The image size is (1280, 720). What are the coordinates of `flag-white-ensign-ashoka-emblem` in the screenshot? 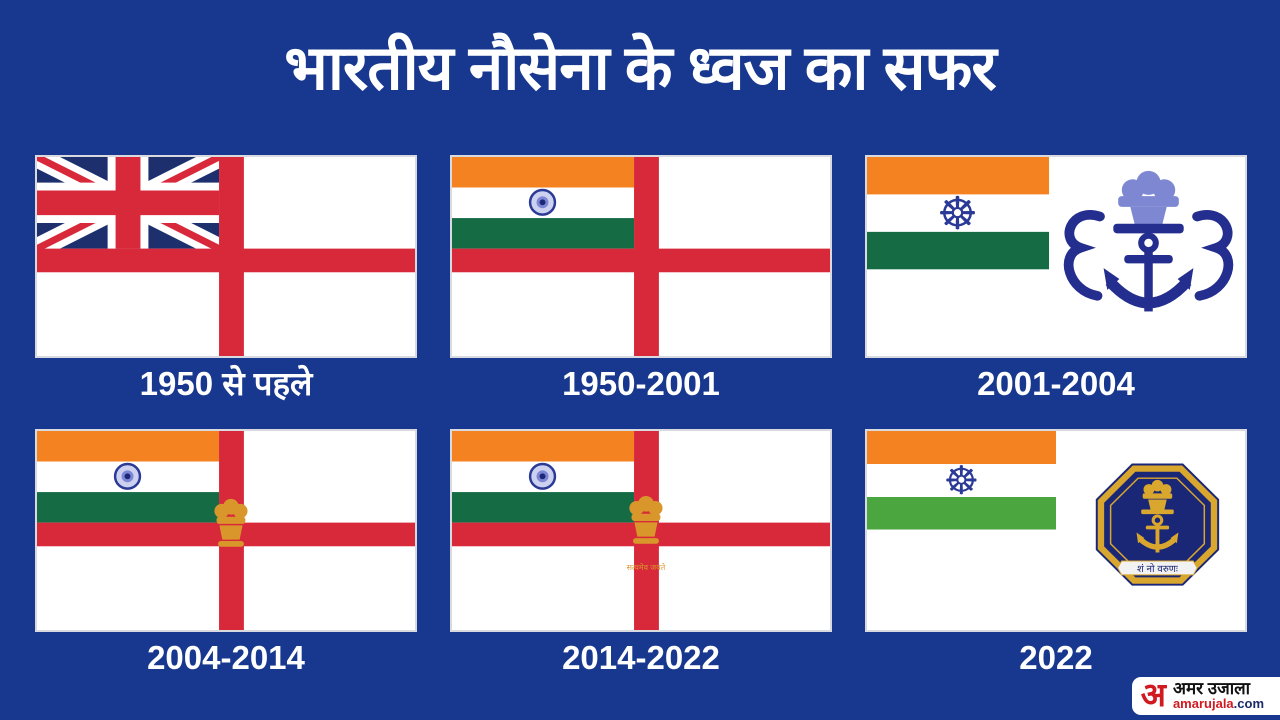 It's located at (226, 530).